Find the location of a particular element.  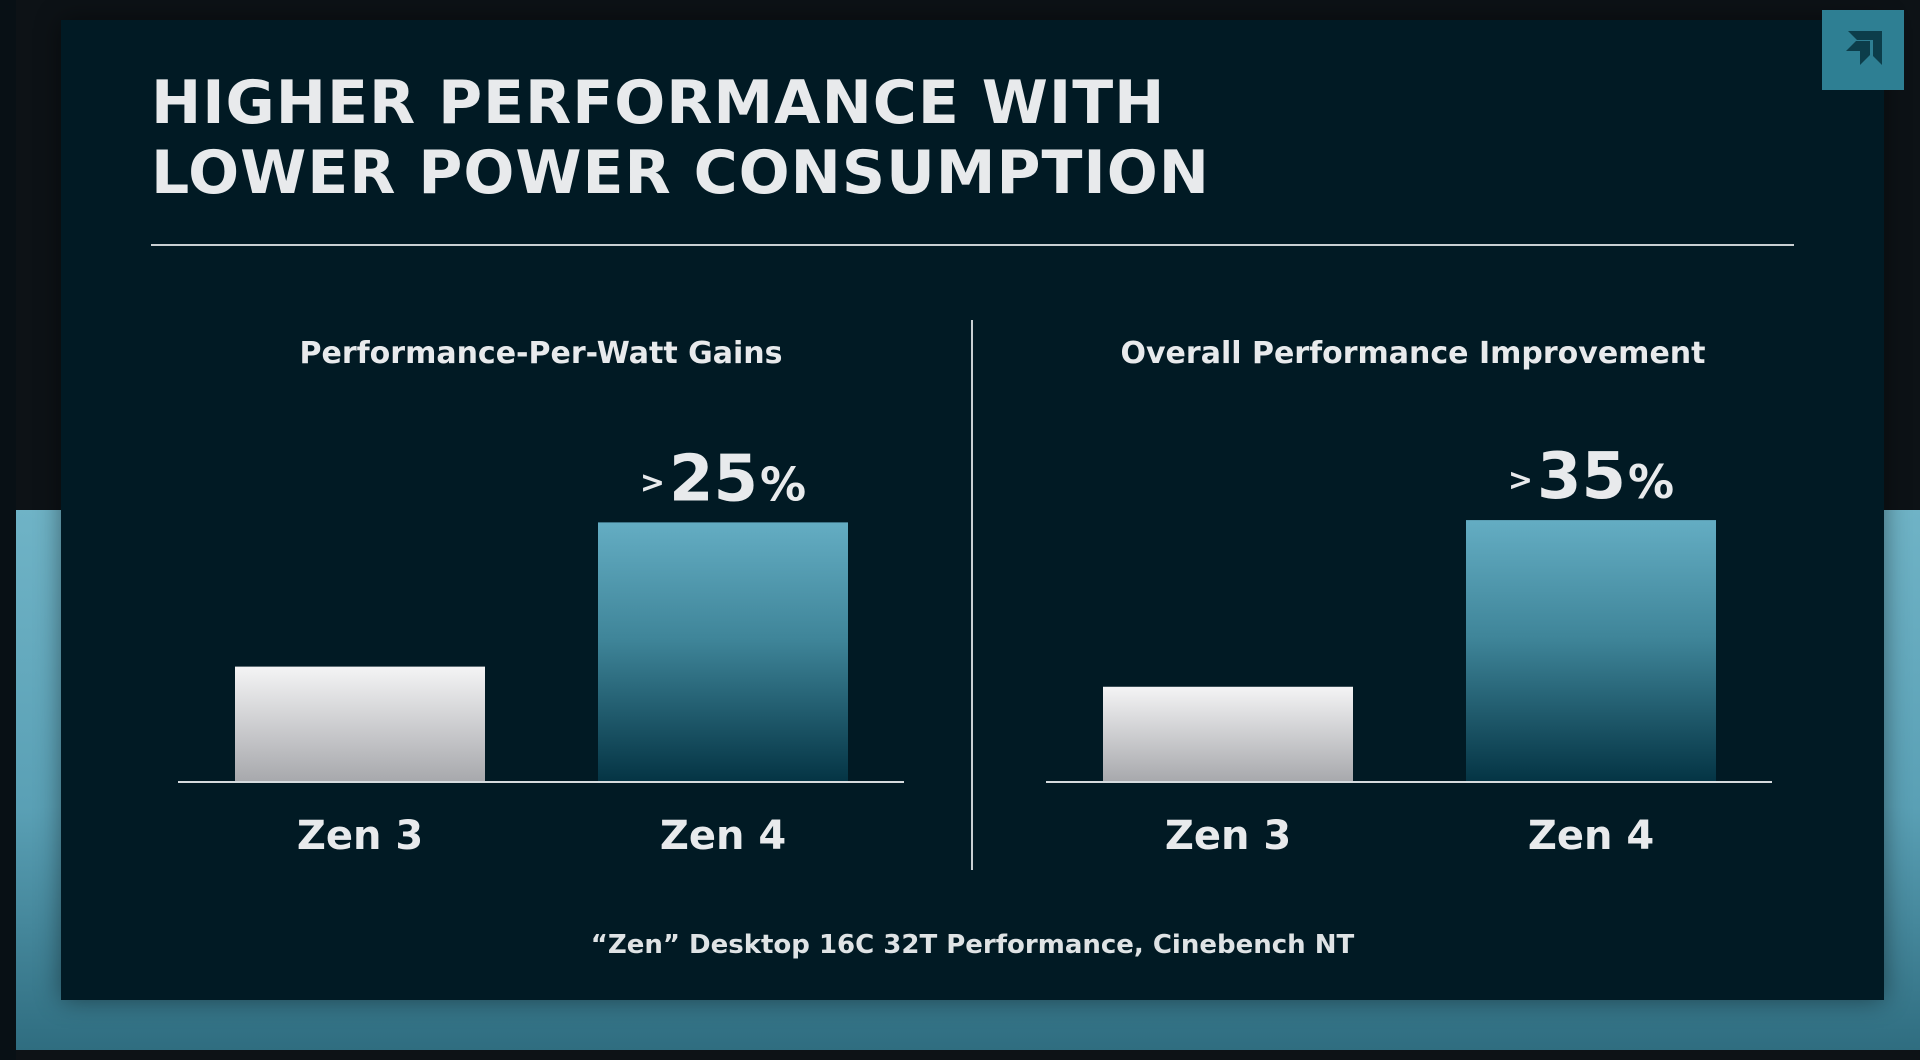

panel-divider is located at coordinates (972, 595).